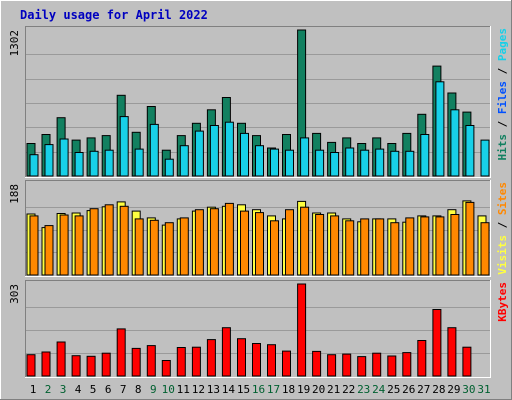 The width and height of the screenshot is (512, 400). Describe the element at coordinates (318, 389) in the screenshot. I see `day-label-20: 20` at that location.